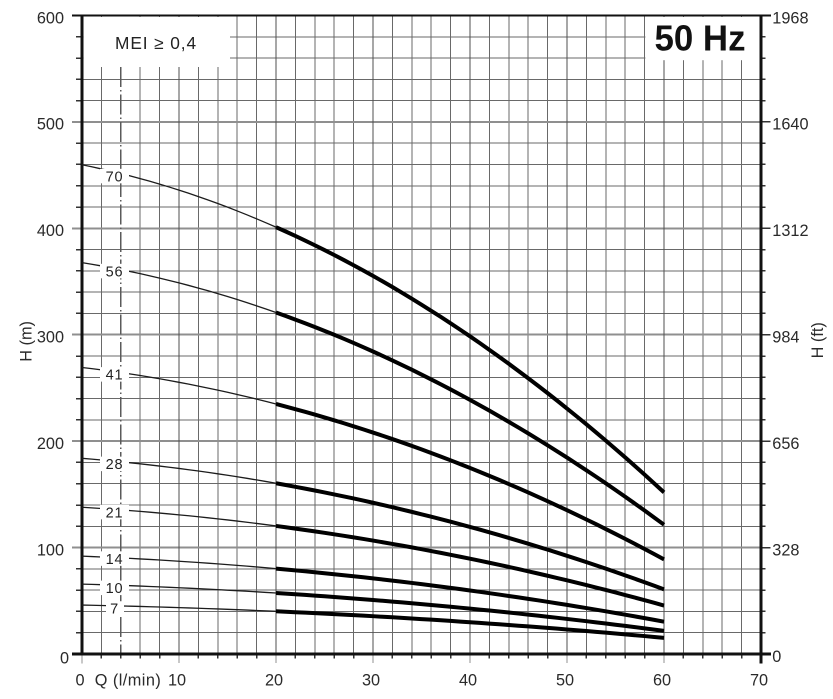 Image resolution: width=833 pixels, height=699 pixels. What do you see at coordinates (818, 340) in the screenshot?
I see `svg-text: H (ft)` at bounding box center [818, 340].